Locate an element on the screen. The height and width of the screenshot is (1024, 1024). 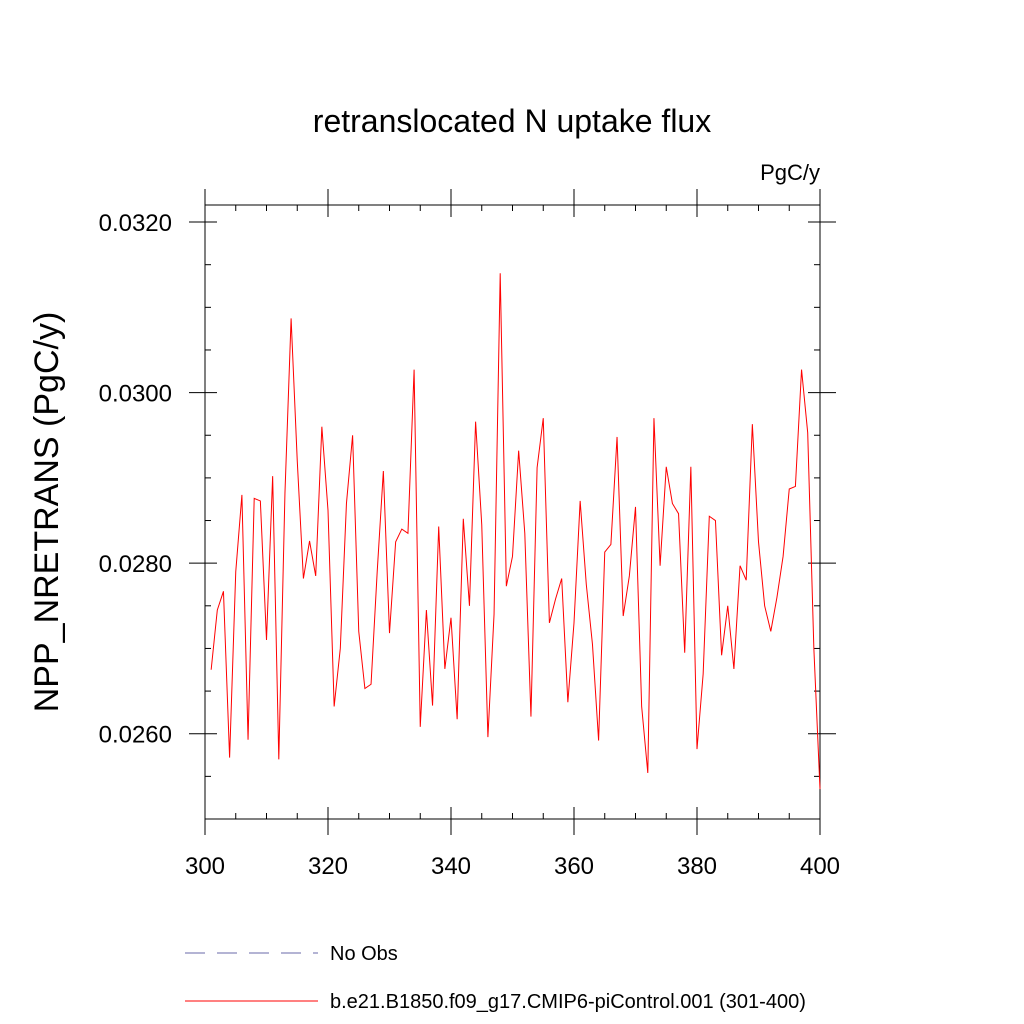
y-tick-labels: 0.0260 0.0280 0.0300 0.0320 is located at coordinates (135, 479).